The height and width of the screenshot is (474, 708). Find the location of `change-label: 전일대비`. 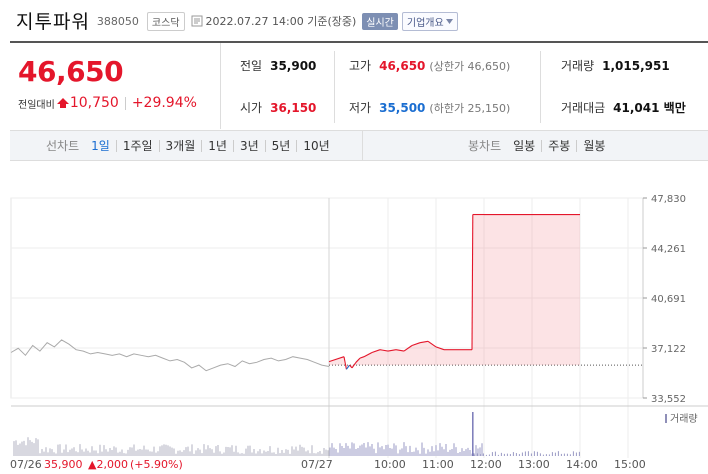

change-label: 전일대비 is located at coordinates (36, 105).